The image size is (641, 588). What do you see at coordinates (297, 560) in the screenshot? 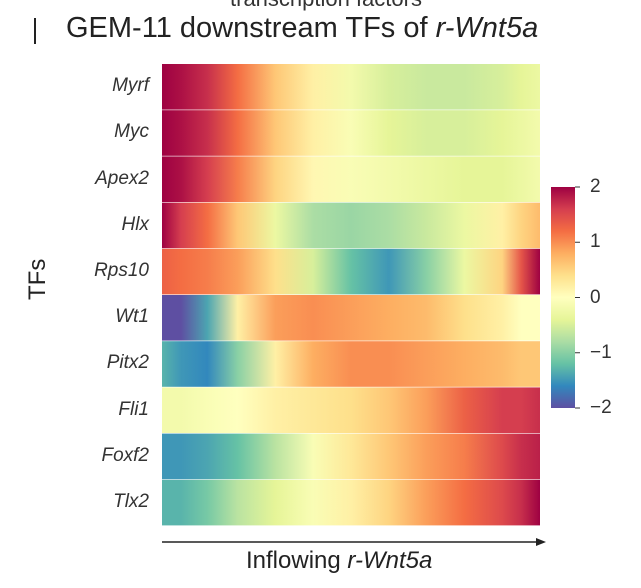
I see `x-axis-label-prefix: Inflowing` at bounding box center [297, 560].